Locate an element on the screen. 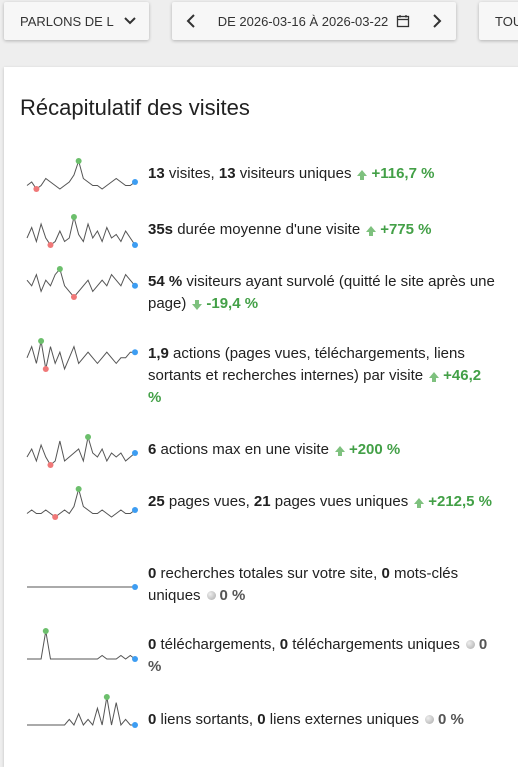  chevron-right-icon is located at coordinates (437, 21).